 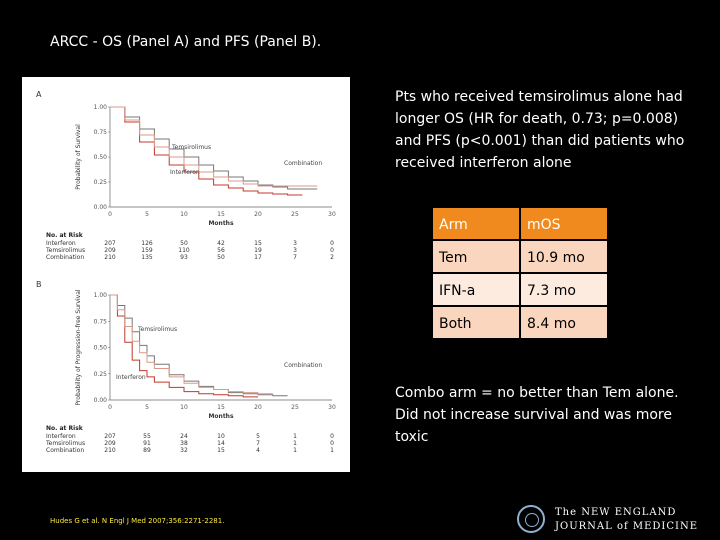 What do you see at coordinates (184, 436) in the screenshot?
I see `risk-count: 24` at bounding box center [184, 436].